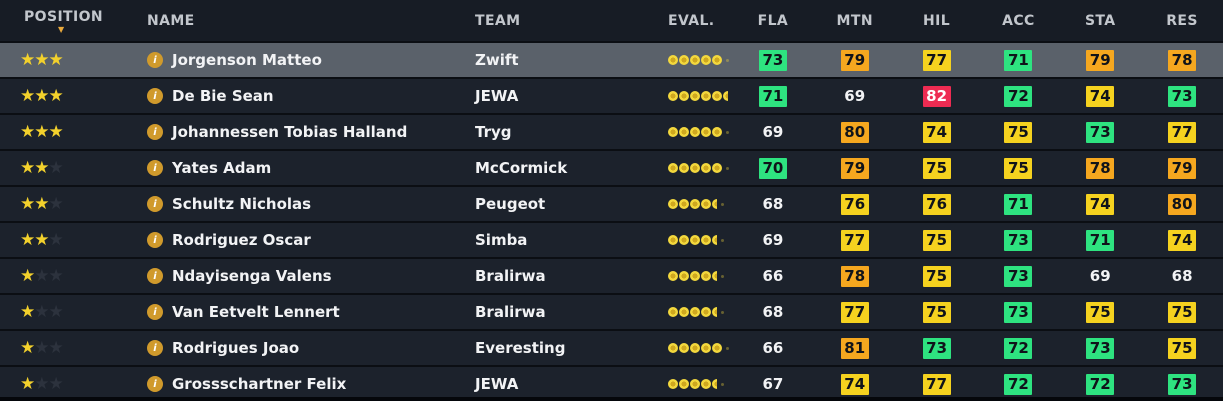 The width and height of the screenshot is (1223, 401). Describe the element at coordinates (1018, 132) in the screenshot. I see `stat-value-acc: 75` at that location.